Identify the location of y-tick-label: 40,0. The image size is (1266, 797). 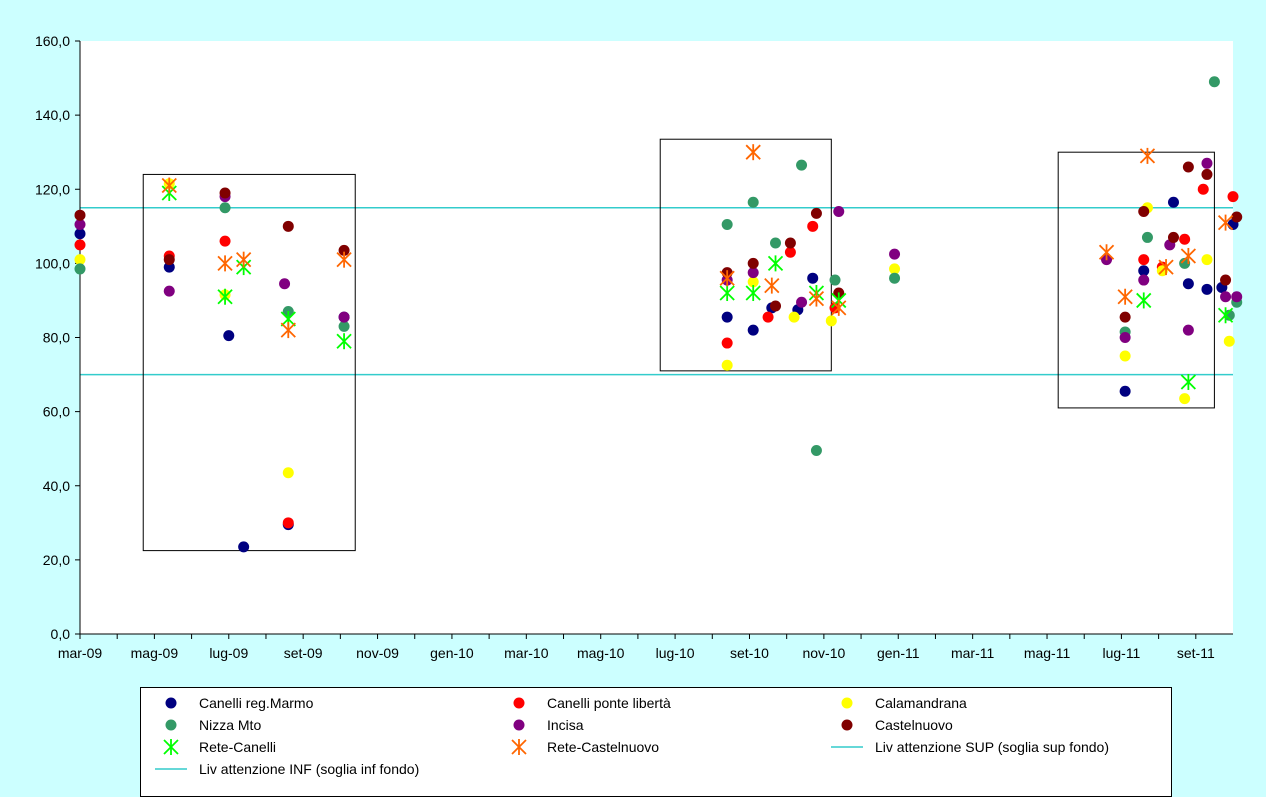
(56, 486).